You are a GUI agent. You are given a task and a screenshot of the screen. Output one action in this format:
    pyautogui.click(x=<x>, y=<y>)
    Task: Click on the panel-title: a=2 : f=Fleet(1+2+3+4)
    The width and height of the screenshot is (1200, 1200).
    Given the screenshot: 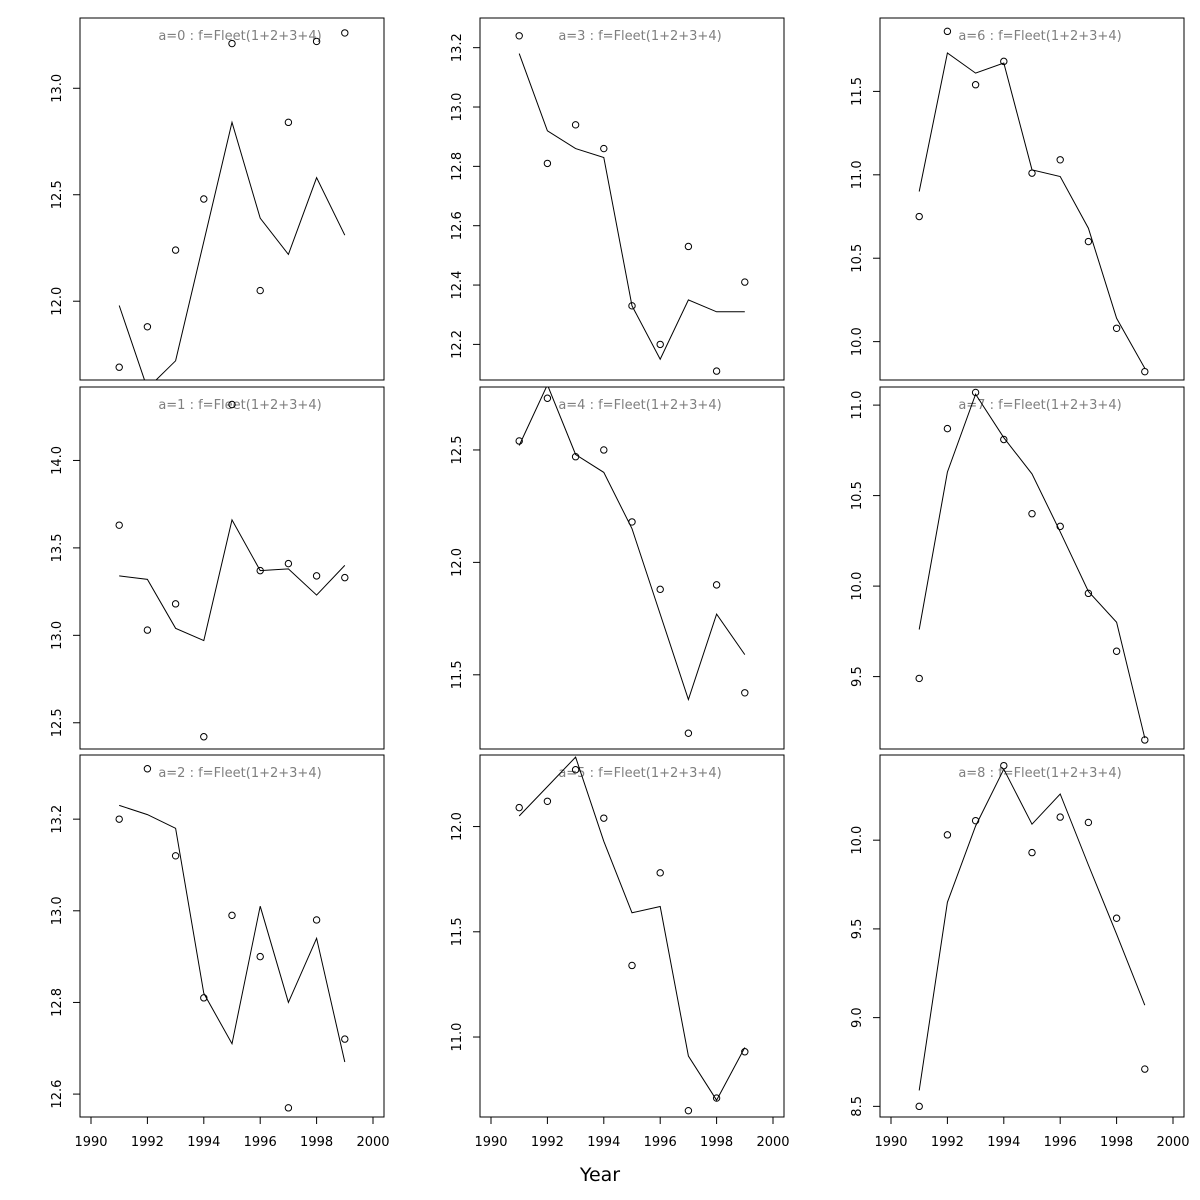 What is the action you would take?
    pyautogui.click(x=239, y=773)
    